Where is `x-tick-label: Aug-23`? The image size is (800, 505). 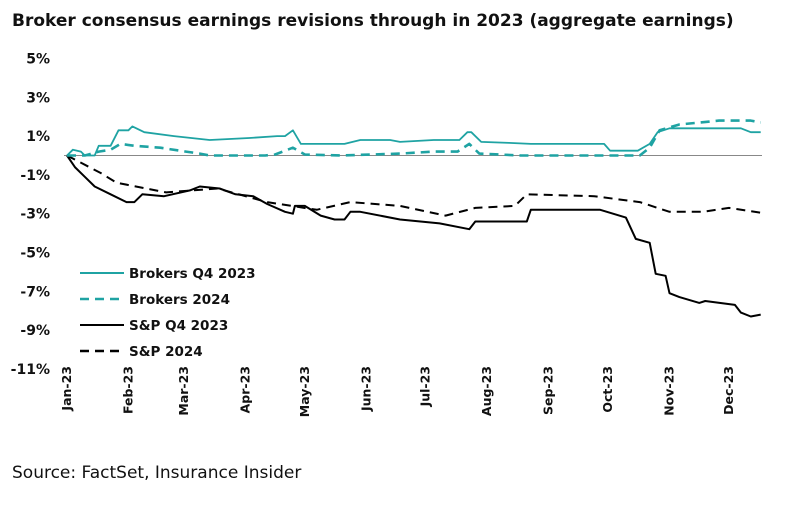 x-tick-label: Aug-23 is located at coordinates (486, 391).